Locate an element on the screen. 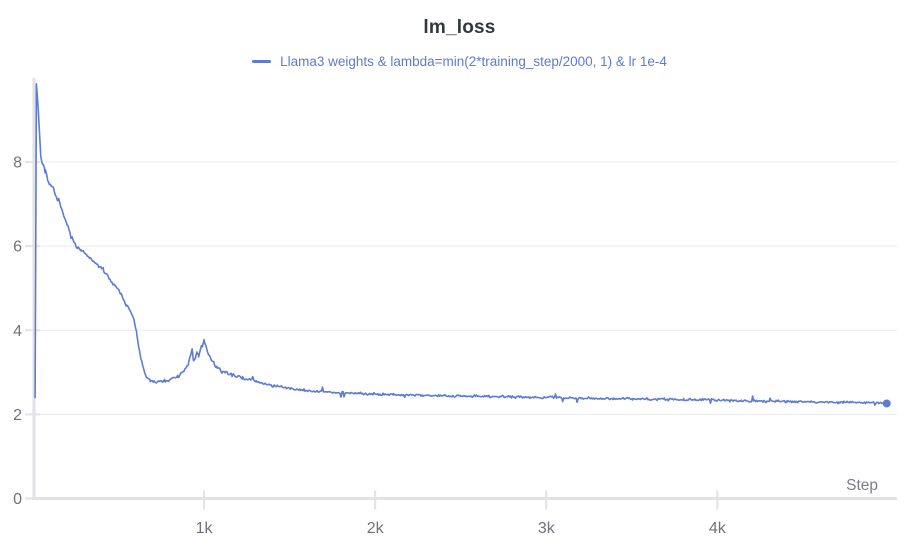 Image resolution: width=919 pixels, height=552 pixels. y-tick-label: 8 is located at coordinates (17, 163).